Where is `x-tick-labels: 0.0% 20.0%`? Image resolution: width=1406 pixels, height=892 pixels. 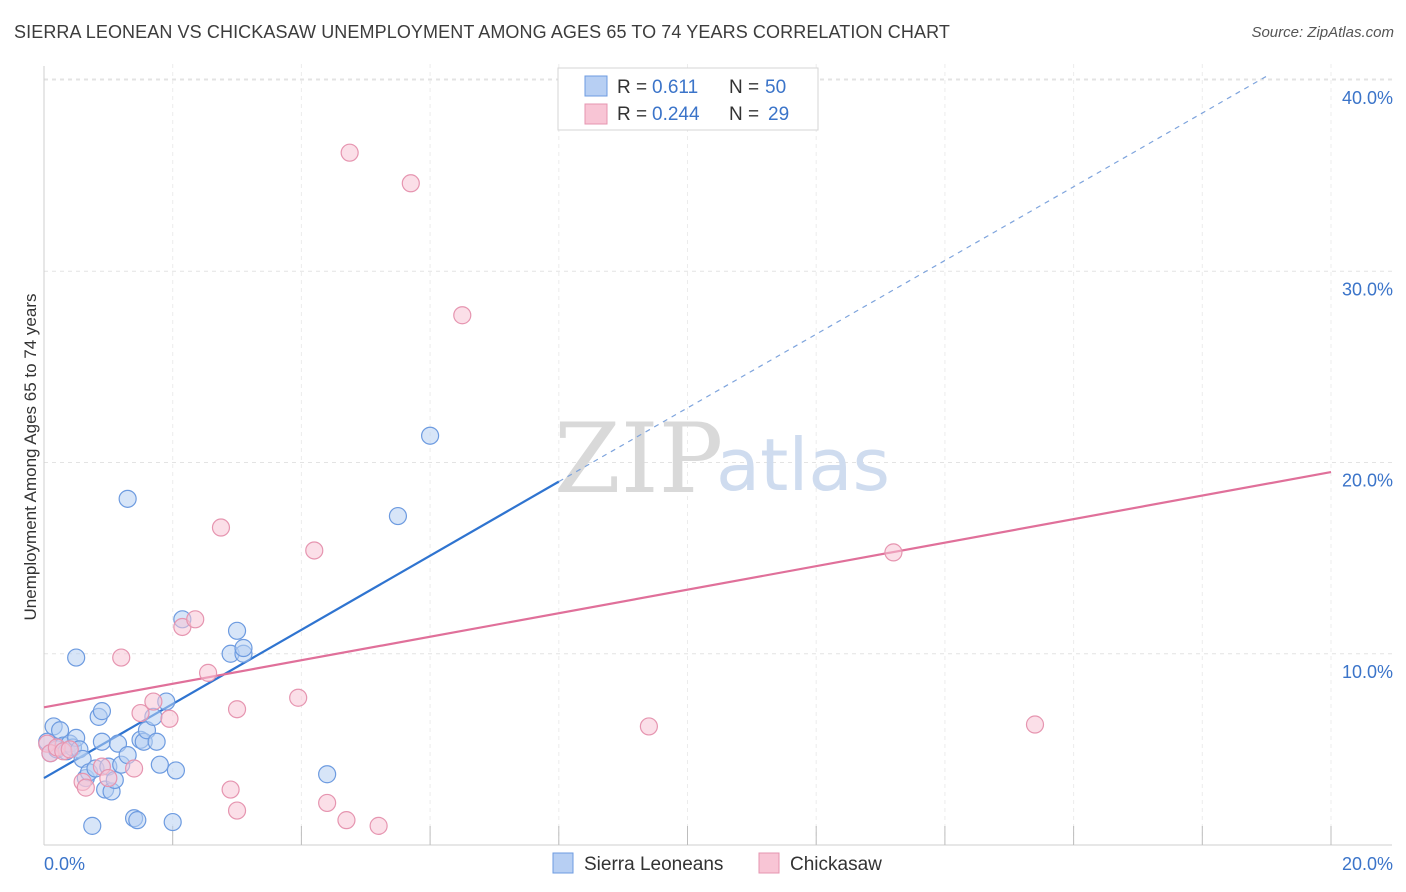 x-tick-labels: 0.0% 20.0% is located at coordinates (718, 864).